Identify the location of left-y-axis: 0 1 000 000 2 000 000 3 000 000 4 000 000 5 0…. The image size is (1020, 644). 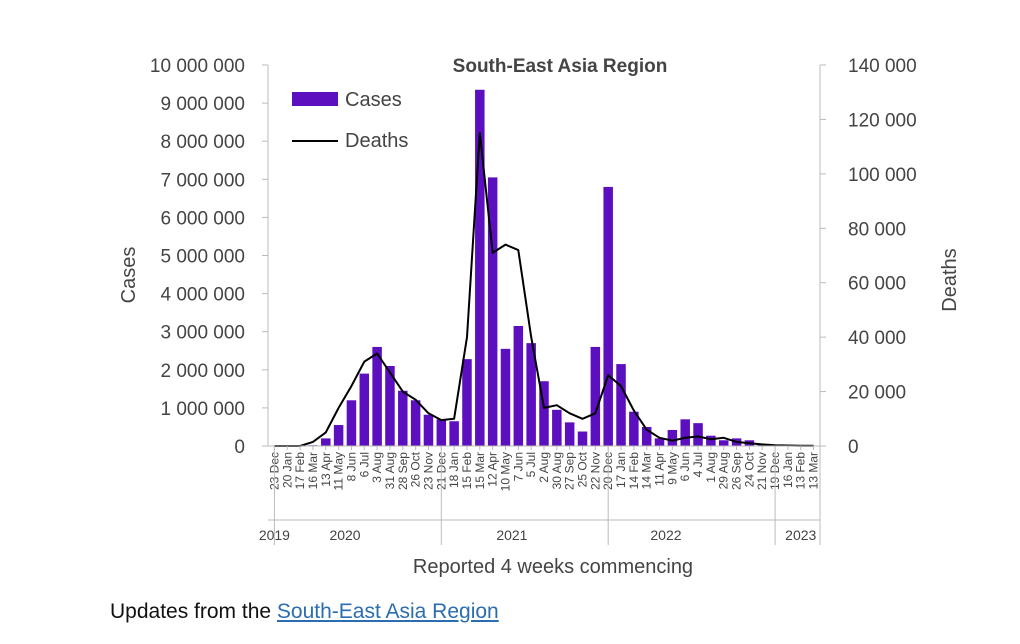
(209, 257).